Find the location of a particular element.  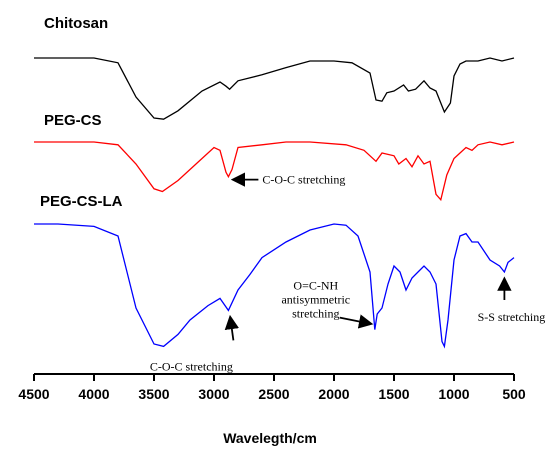

series-label-chitosan: Chitosan is located at coordinates (76, 23).